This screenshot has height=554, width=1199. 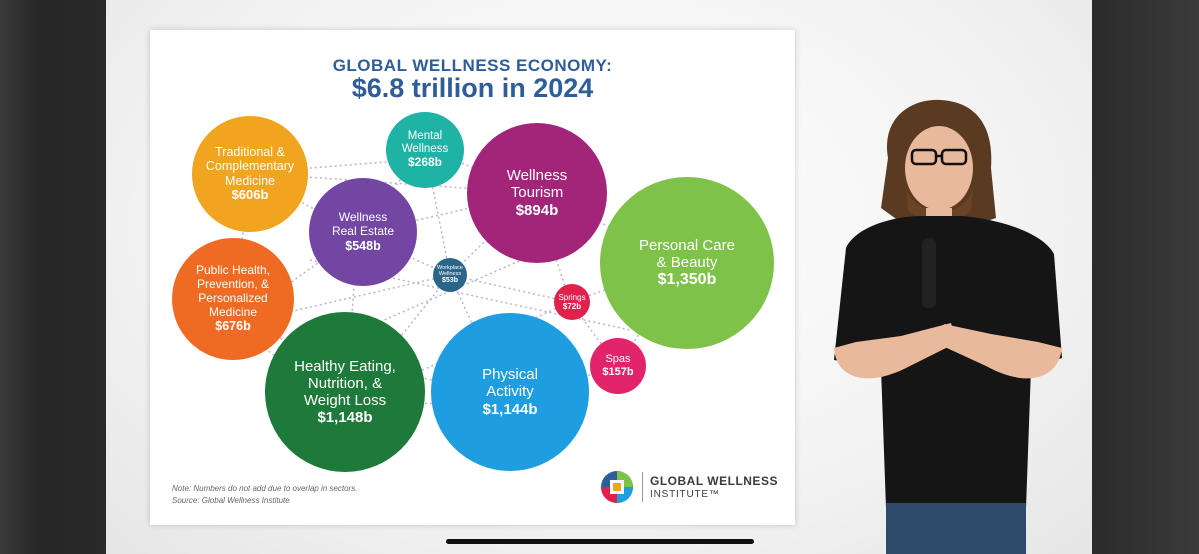 What do you see at coordinates (472, 88) in the screenshot?
I see `slide-headline: $6.8 trillion in 2024` at bounding box center [472, 88].